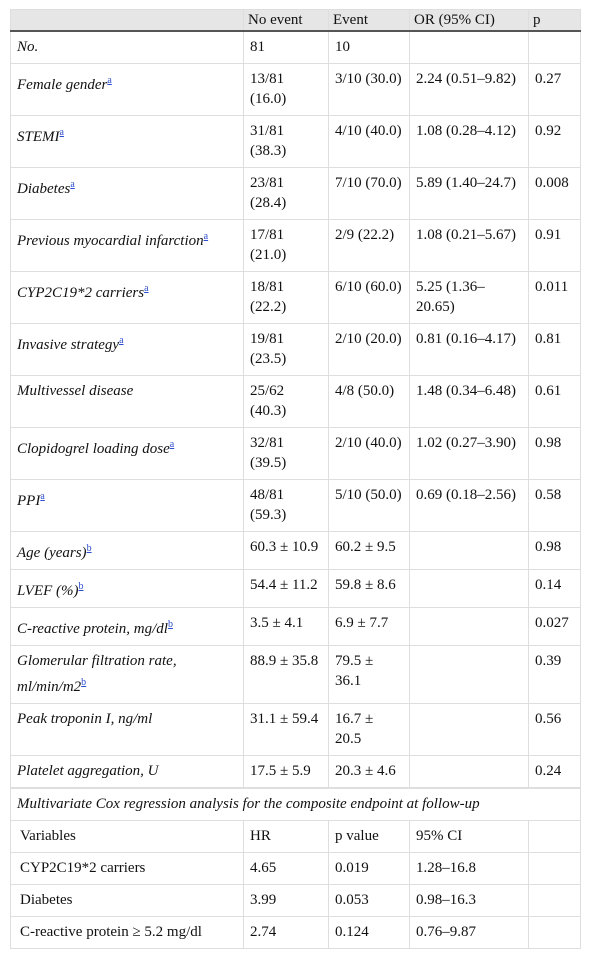 Image resolution: width=590 pixels, height=957 pixels. Describe the element at coordinates (286, 868) in the screenshot. I see `cell: 4.65` at that location.